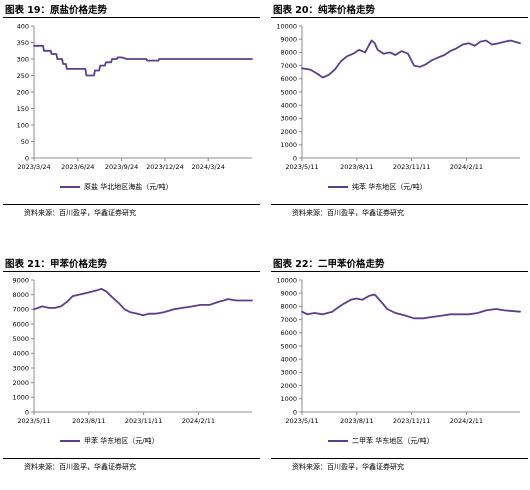 The height and width of the screenshot is (490, 530). What do you see at coordinates (77, 167) in the screenshot?
I see `x-tick-label: 2023/6/24` at bounding box center [77, 167].